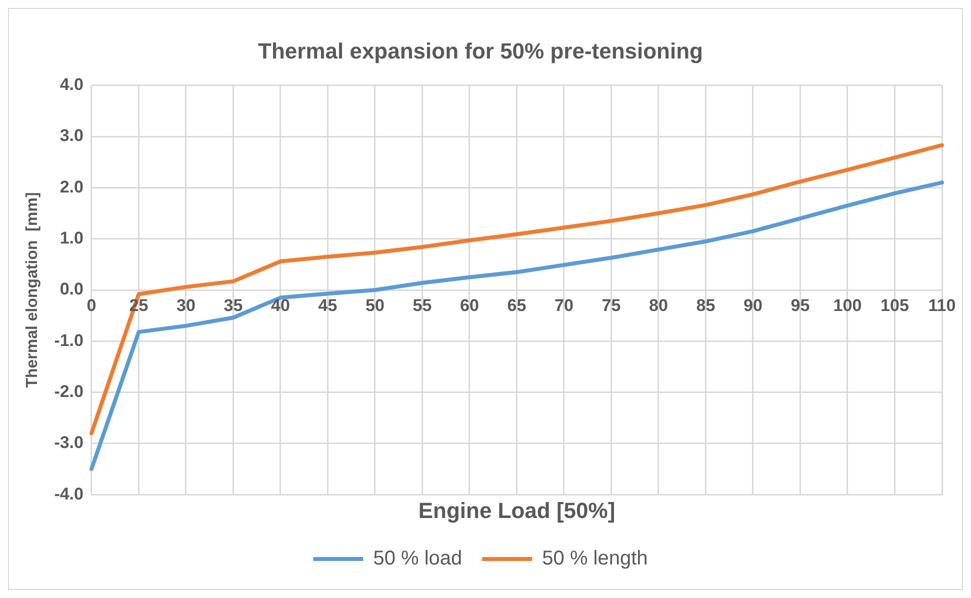  I want to click on x-tick-label: 85, so click(706, 306).